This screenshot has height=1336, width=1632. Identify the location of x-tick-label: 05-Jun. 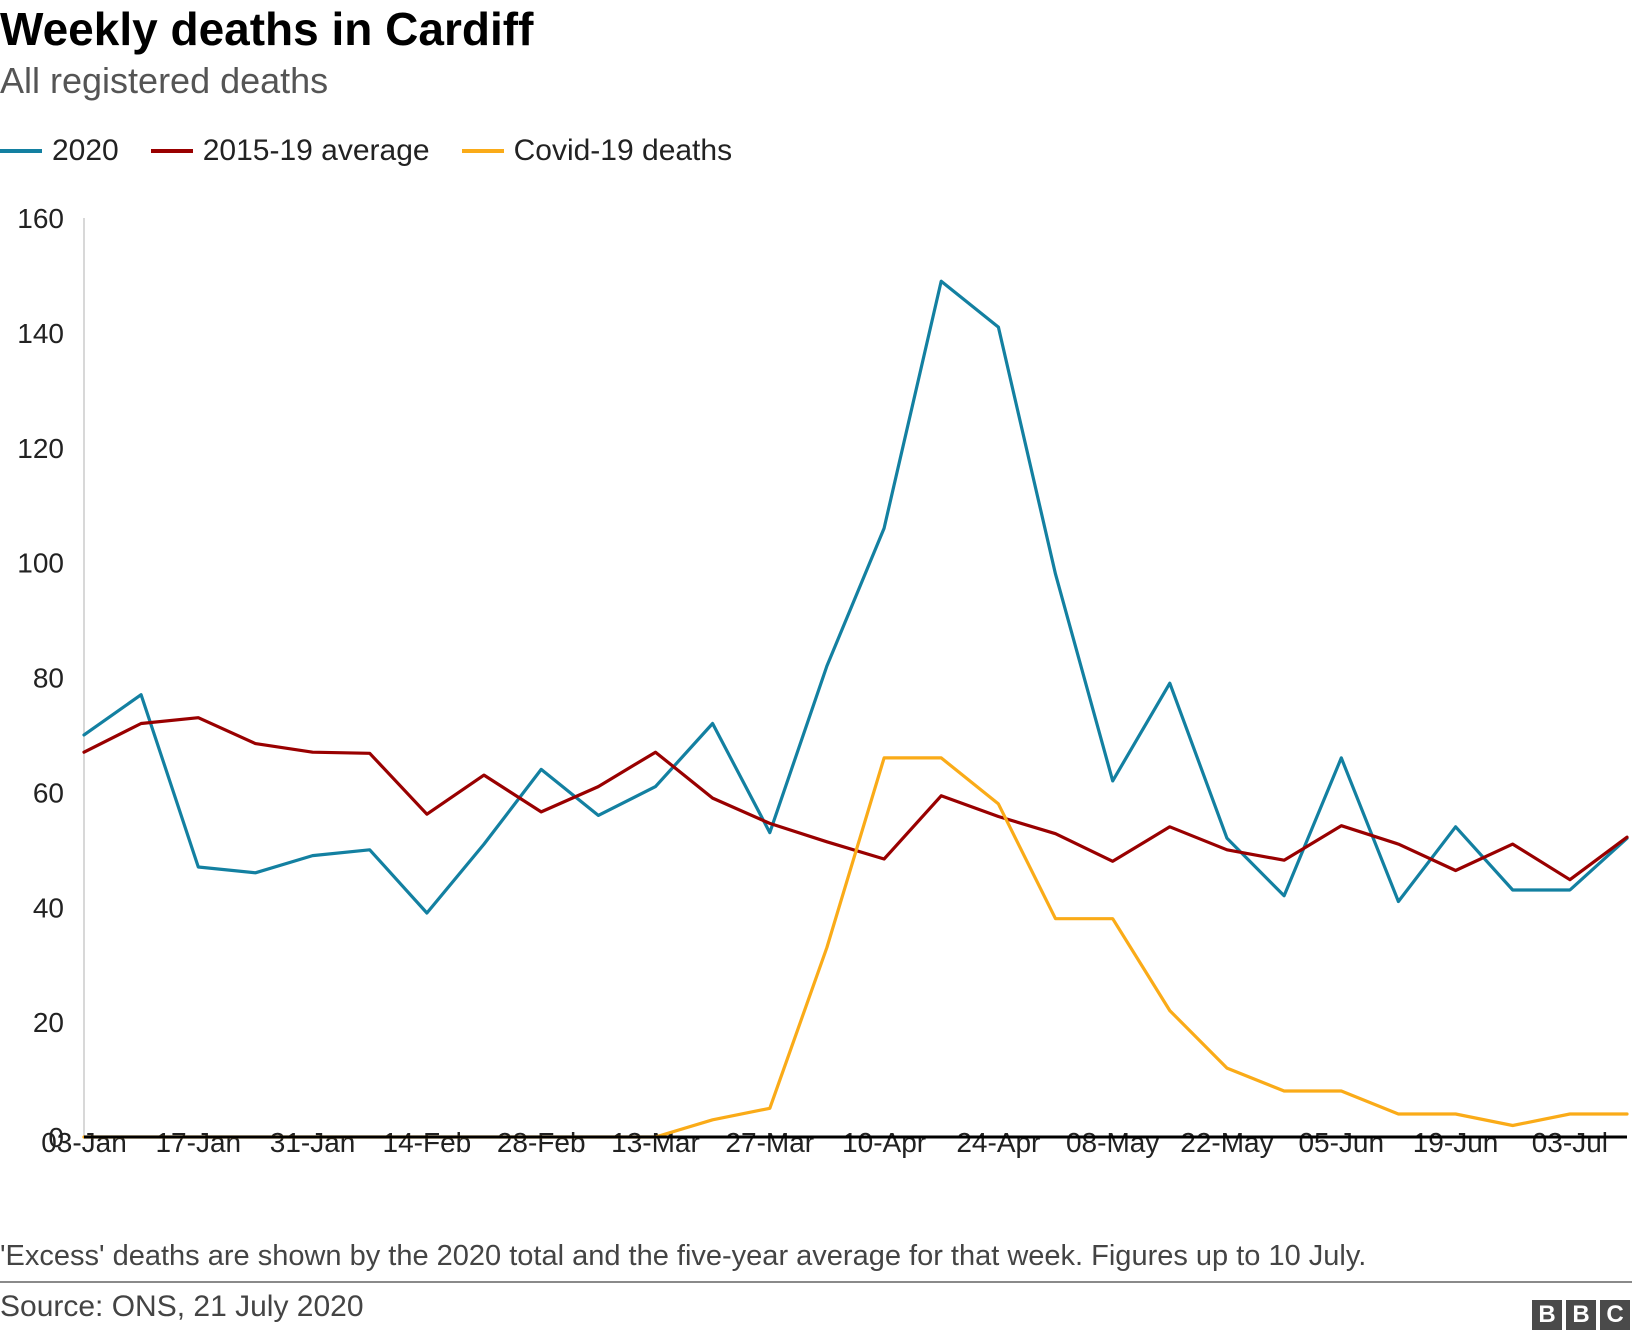
(1341, 1142).